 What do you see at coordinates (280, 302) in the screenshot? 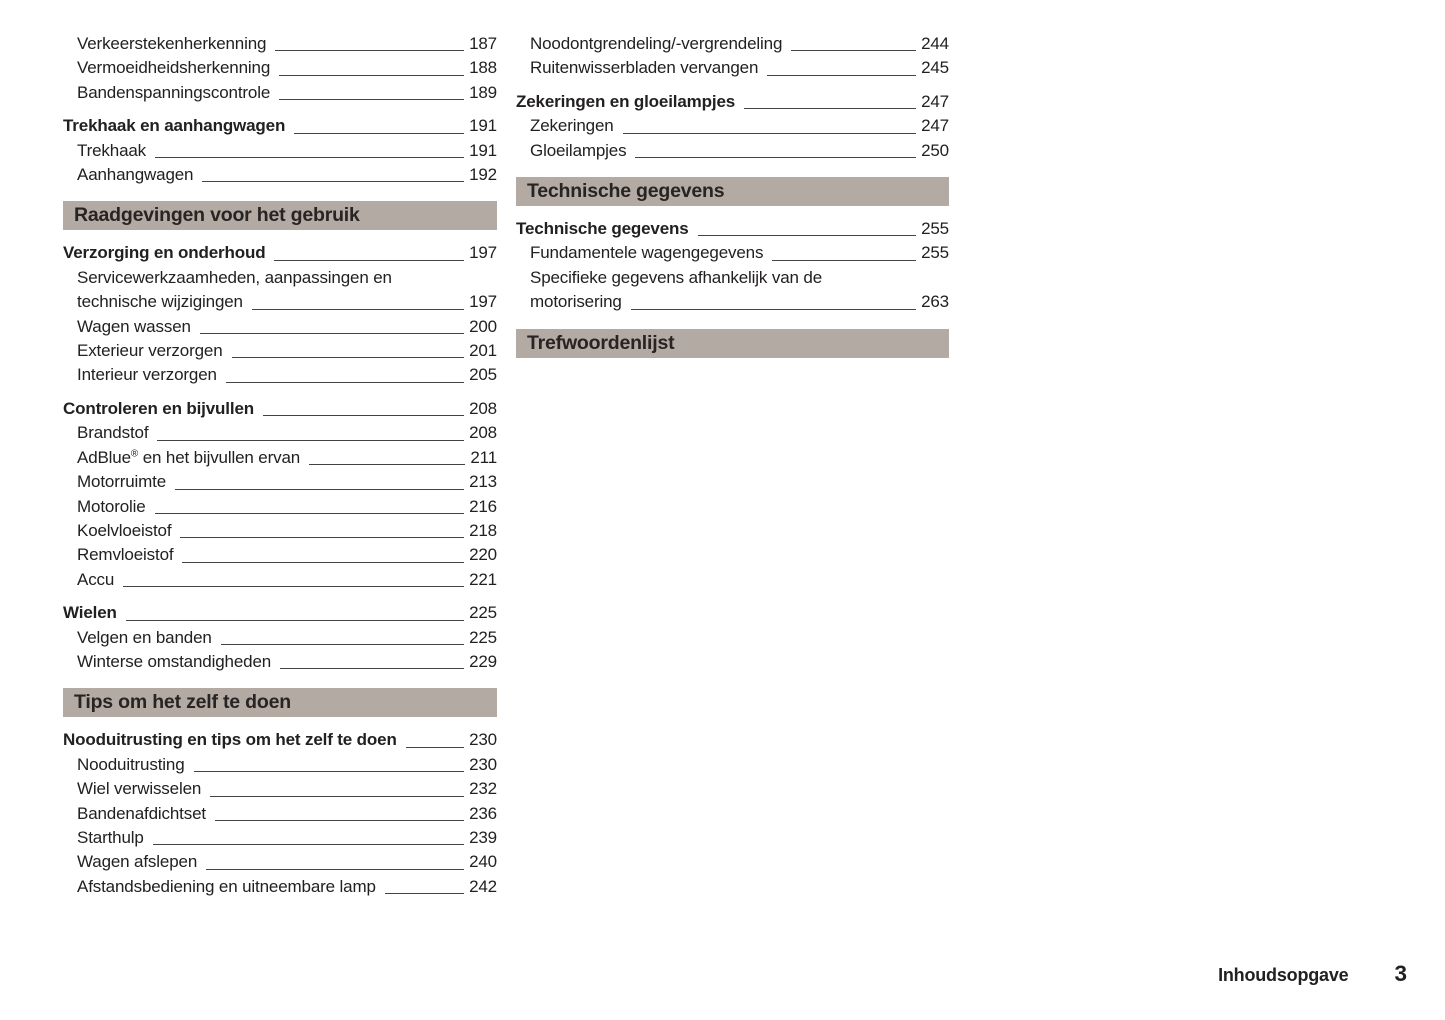
I see `toc-row: technische wijzigingen 197` at bounding box center [280, 302].